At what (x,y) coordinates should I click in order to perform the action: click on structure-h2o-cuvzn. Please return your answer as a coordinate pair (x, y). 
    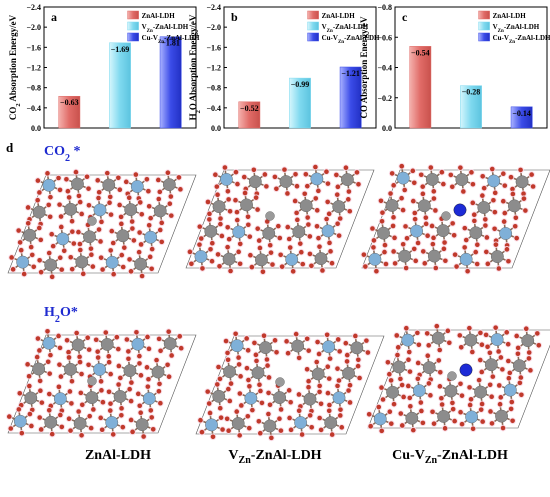
    Looking at the image, I should click on (457, 378).